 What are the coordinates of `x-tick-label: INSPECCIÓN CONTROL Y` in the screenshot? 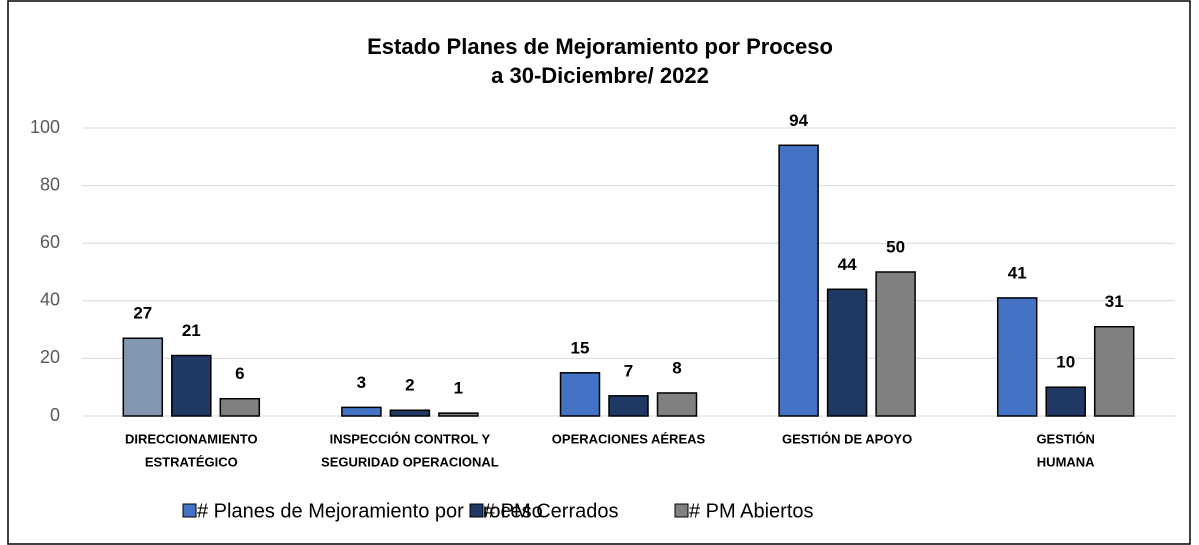 It's located at (410, 438).